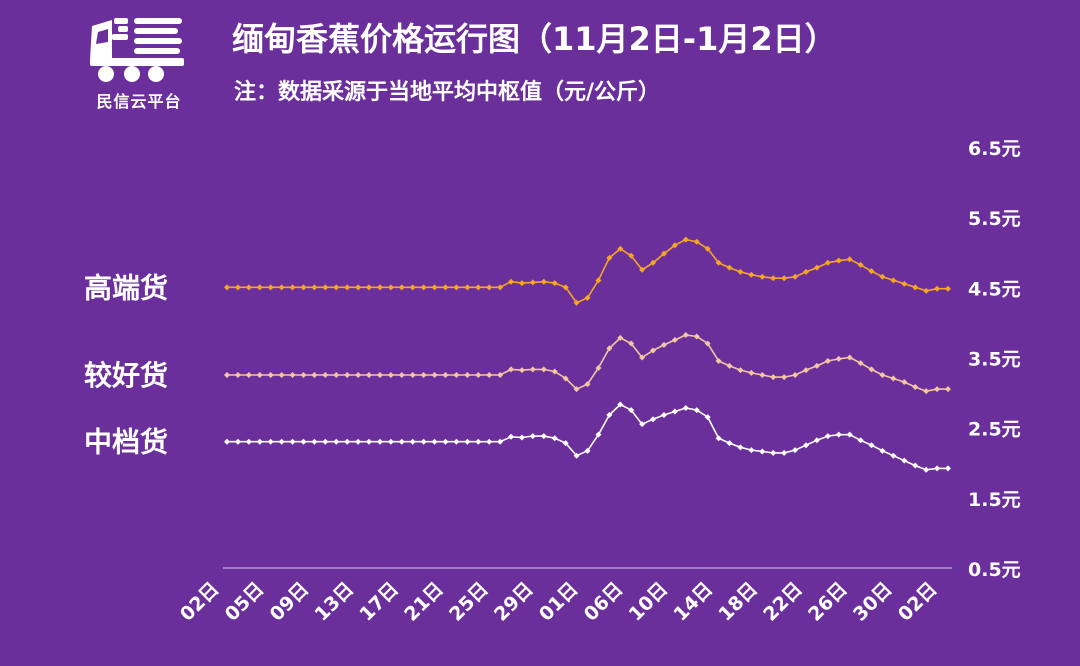 The height and width of the screenshot is (666, 1080). I want to click on logo: 民信云平台, so click(139, 62).